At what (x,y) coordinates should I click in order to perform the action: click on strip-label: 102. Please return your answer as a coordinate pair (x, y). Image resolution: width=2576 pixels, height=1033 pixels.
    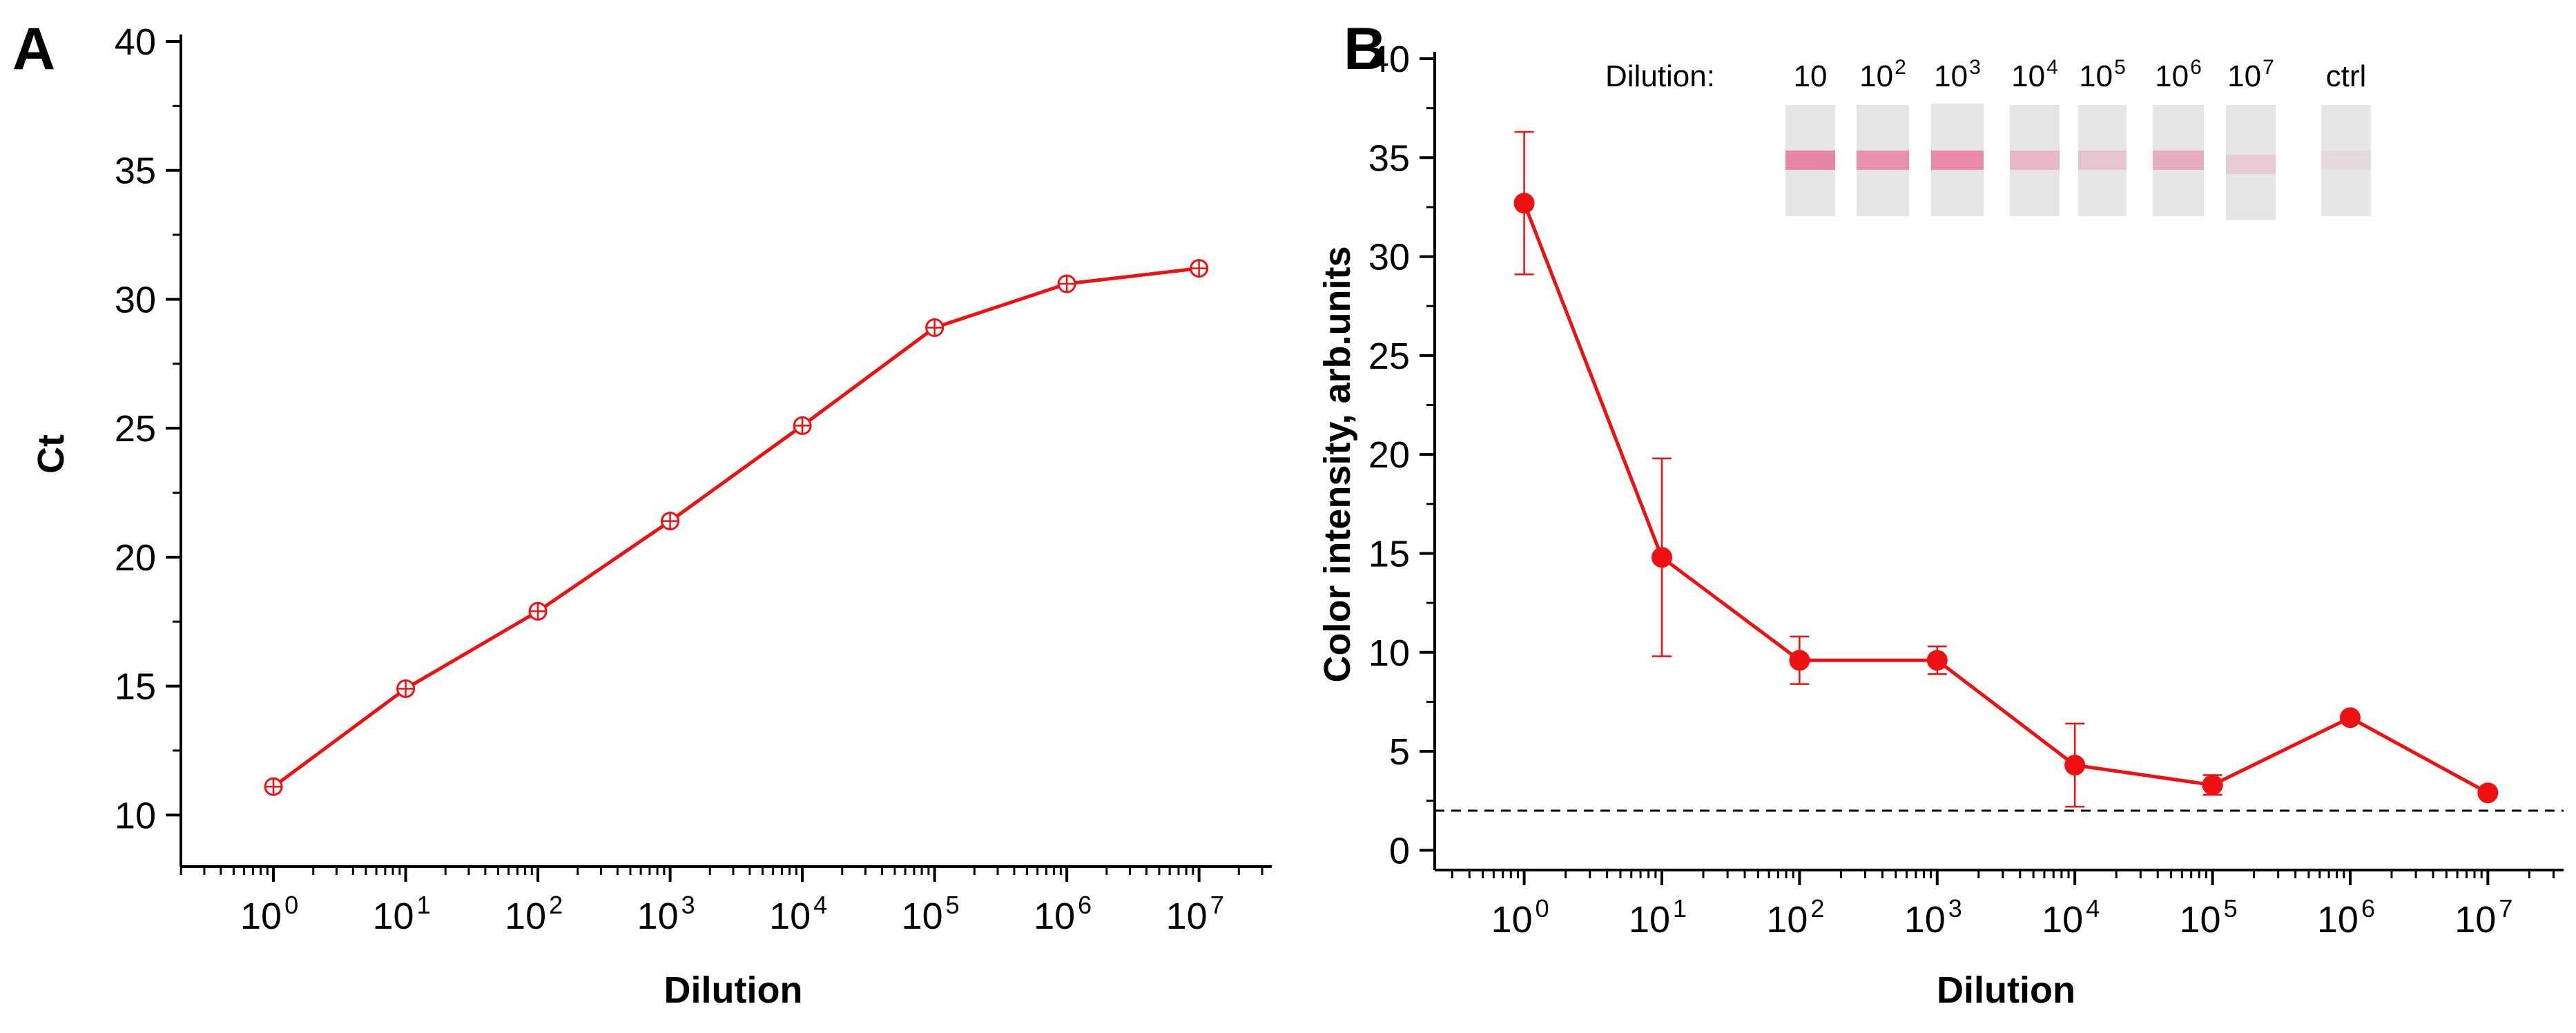
    Looking at the image, I should click on (1882, 74).